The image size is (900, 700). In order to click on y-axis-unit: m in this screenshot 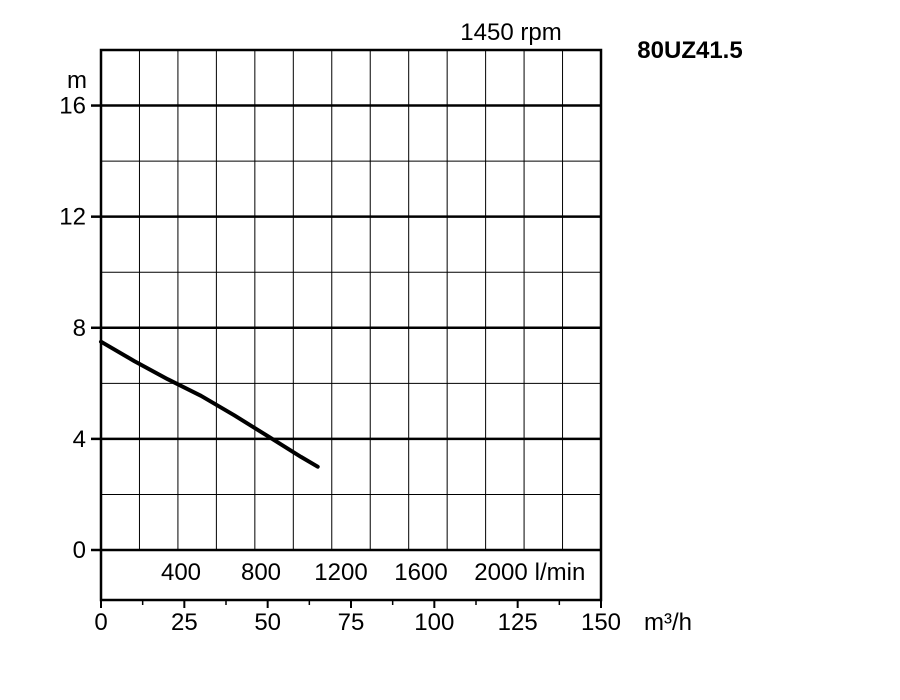, I will do `click(77, 80)`.